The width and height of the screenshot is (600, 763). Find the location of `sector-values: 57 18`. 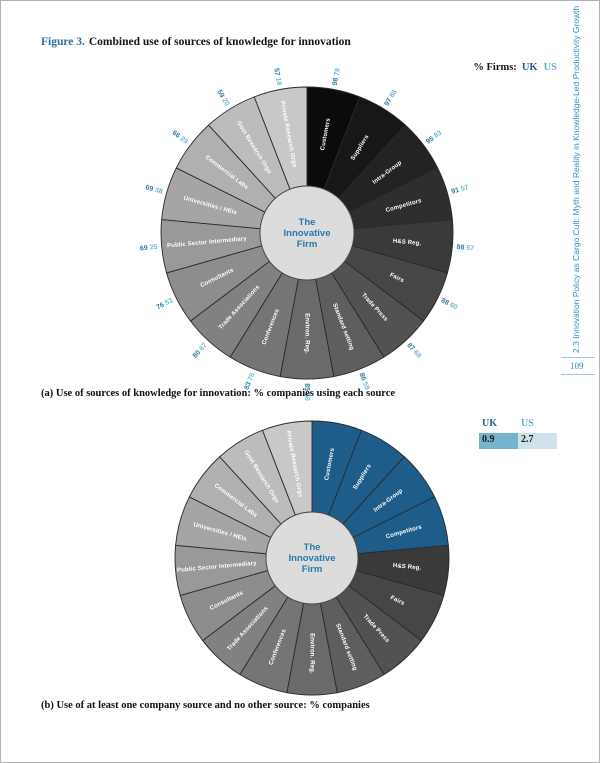

sector-values: 57 18 is located at coordinates (277, 77).